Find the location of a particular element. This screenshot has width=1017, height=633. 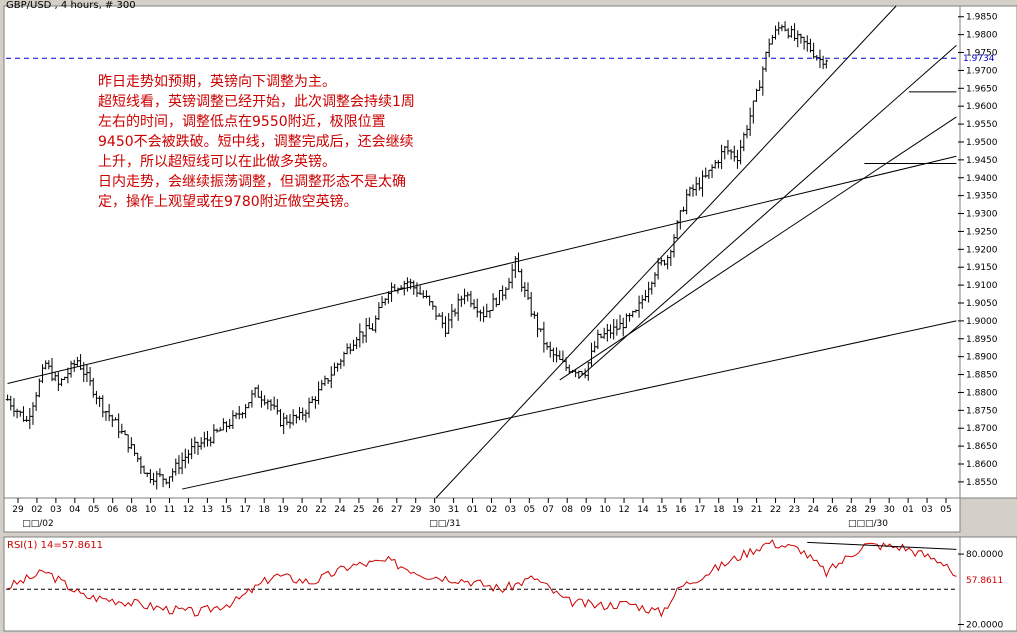

date-tick-label: 27 is located at coordinates (396, 510).